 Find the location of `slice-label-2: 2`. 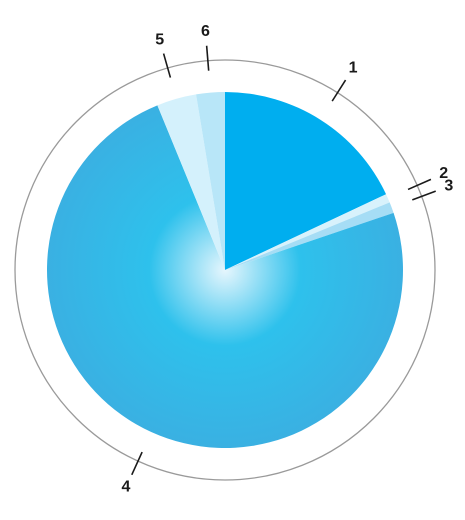

slice-label-2: 2 is located at coordinates (443, 173).